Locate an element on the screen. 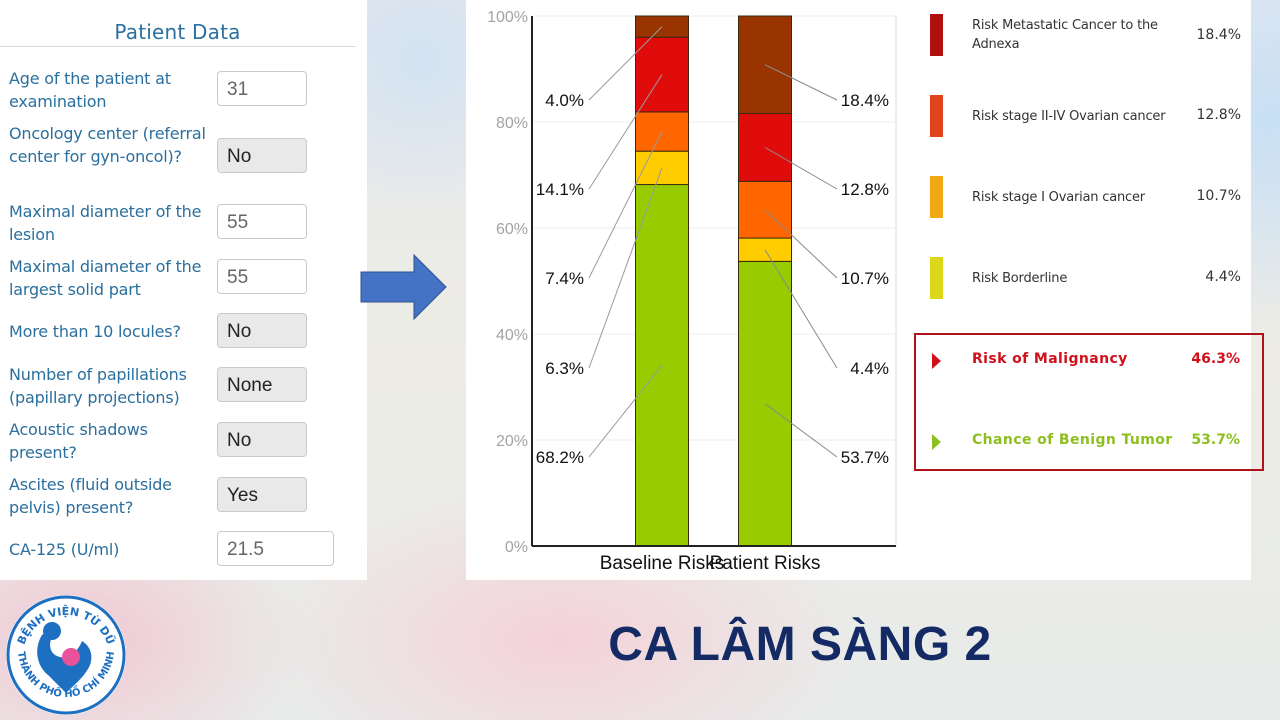 The image size is (1280, 720). slide-title: CA LÂM SÀNG 2 is located at coordinates (800, 644).